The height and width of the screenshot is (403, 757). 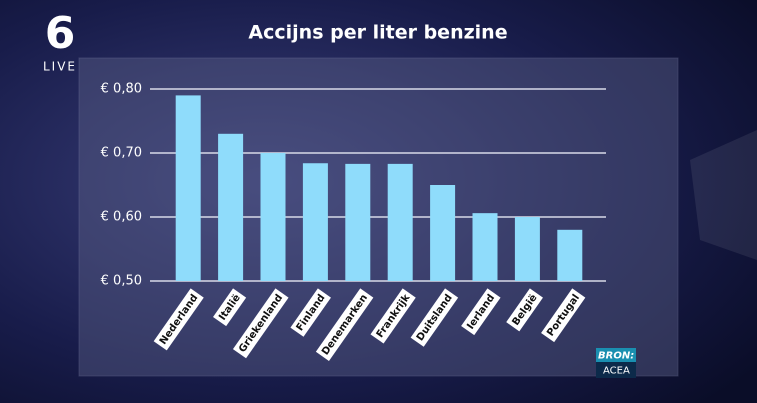 What do you see at coordinates (60, 33) in the screenshot?
I see `logo-number: 6` at bounding box center [60, 33].